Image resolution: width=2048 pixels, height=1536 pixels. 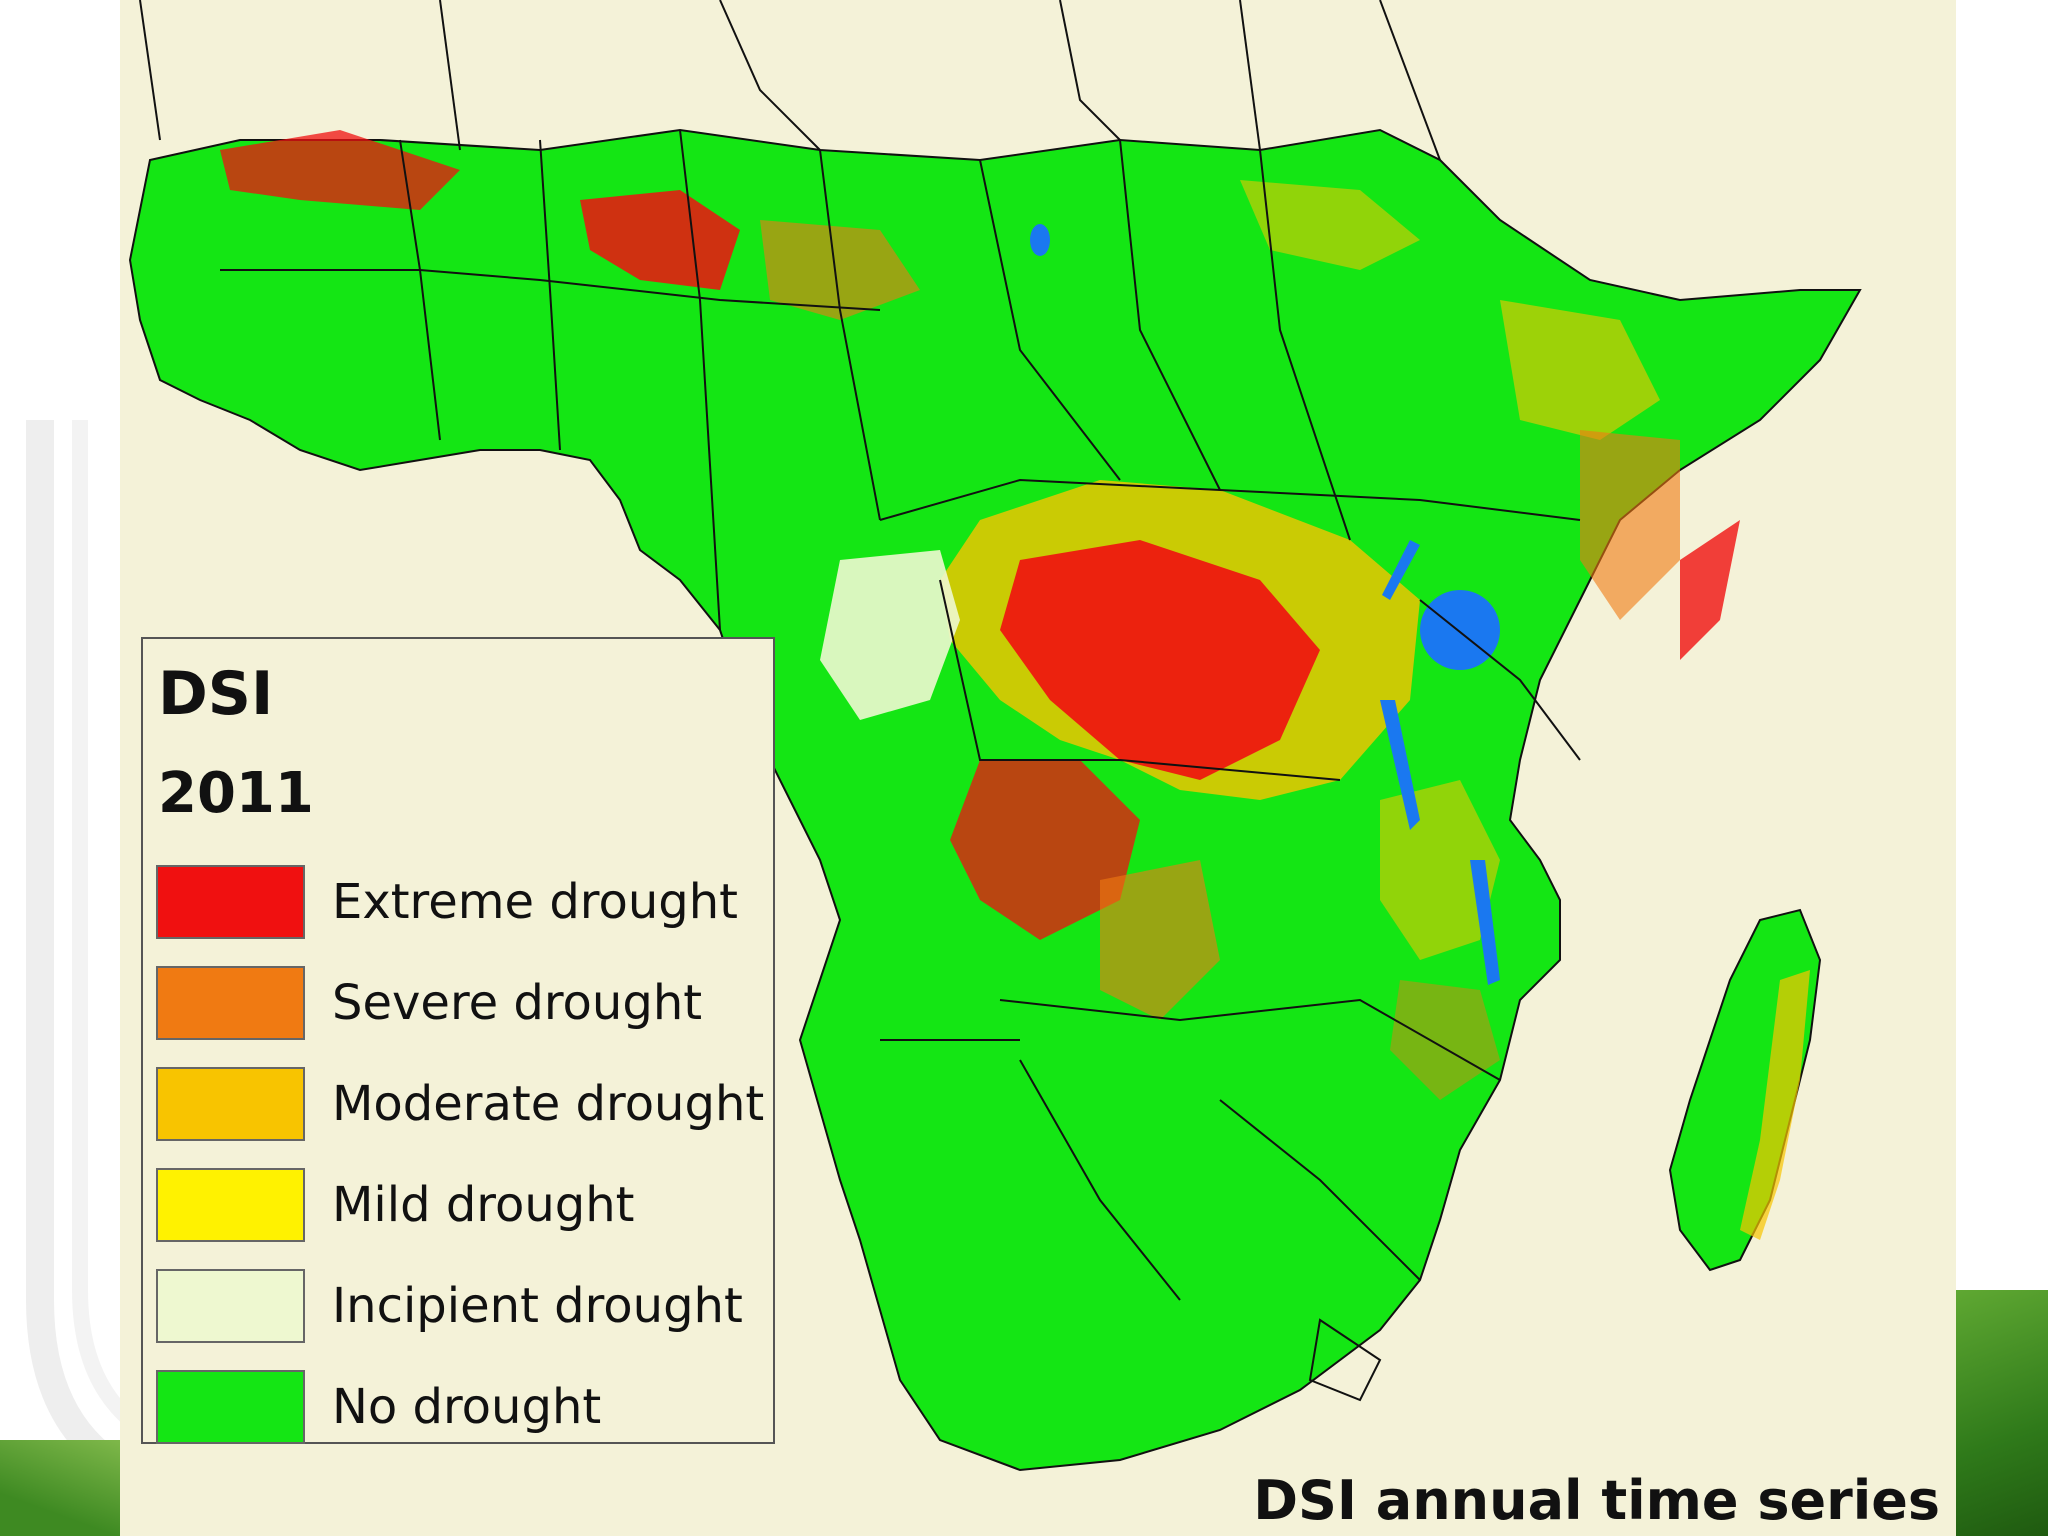 I want to click on legend-item-incipient: Incipient drought, so click(x=460, y=1305).